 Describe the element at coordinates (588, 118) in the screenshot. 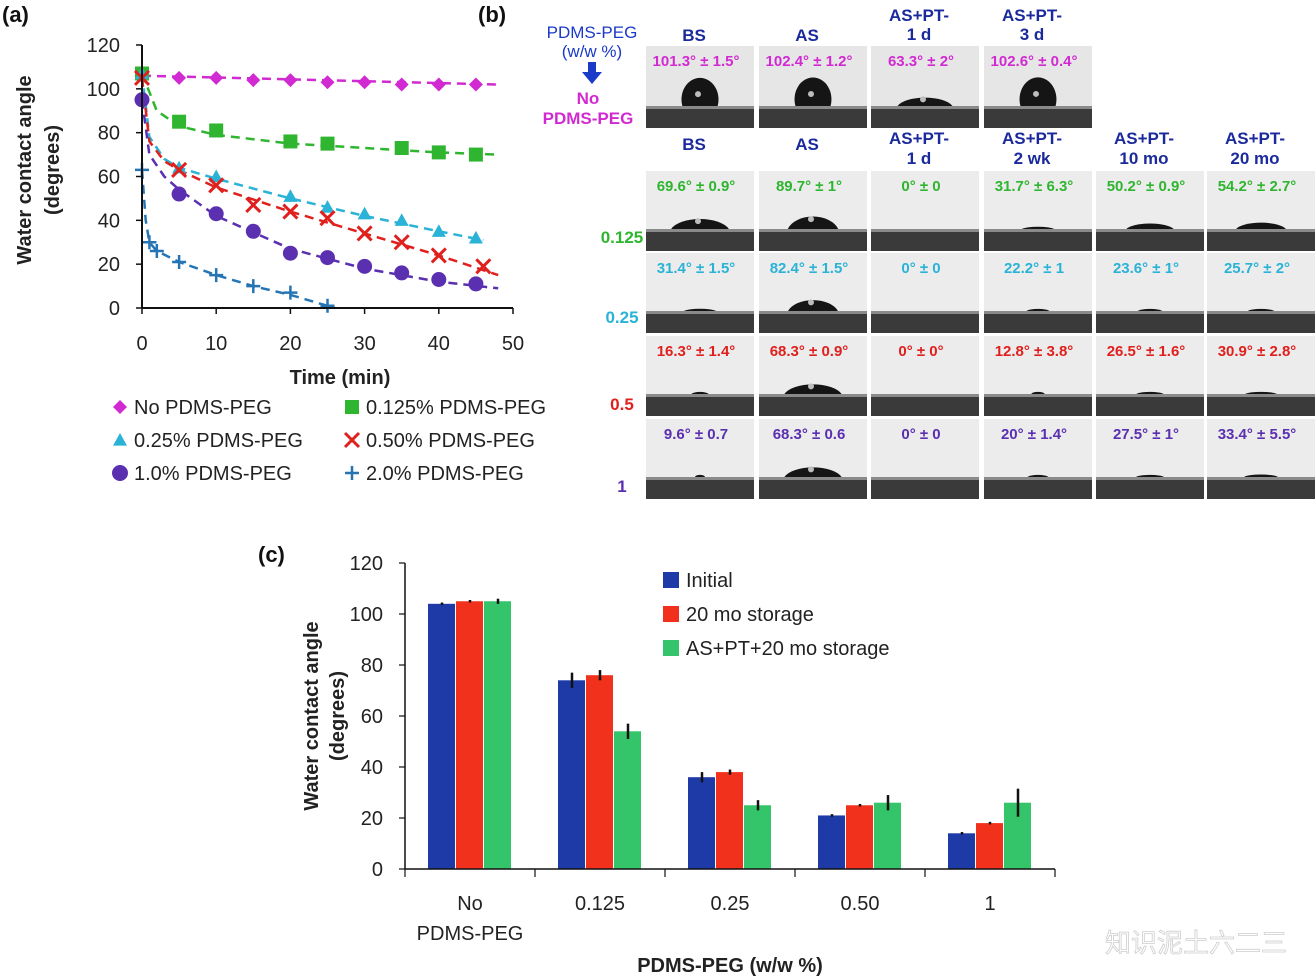

I see `row-label: PDMS-PEG` at that location.